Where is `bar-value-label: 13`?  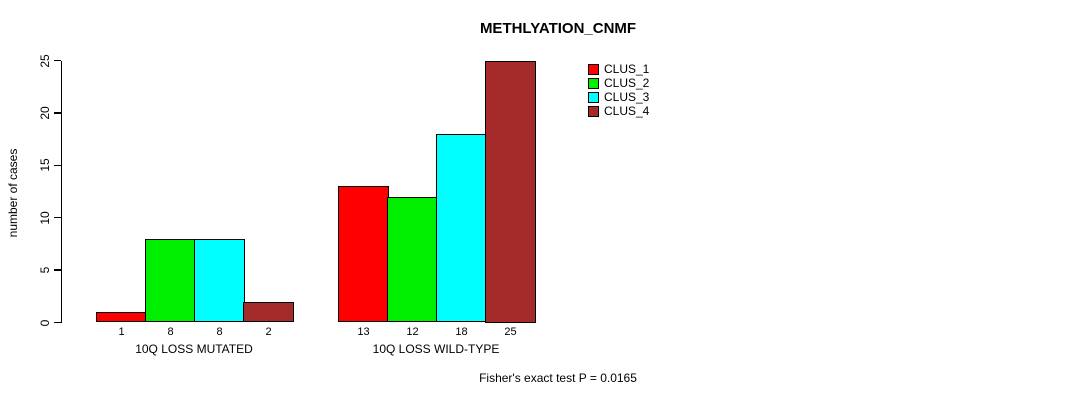 bar-value-label: 13 is located at coordinates (363, 332).